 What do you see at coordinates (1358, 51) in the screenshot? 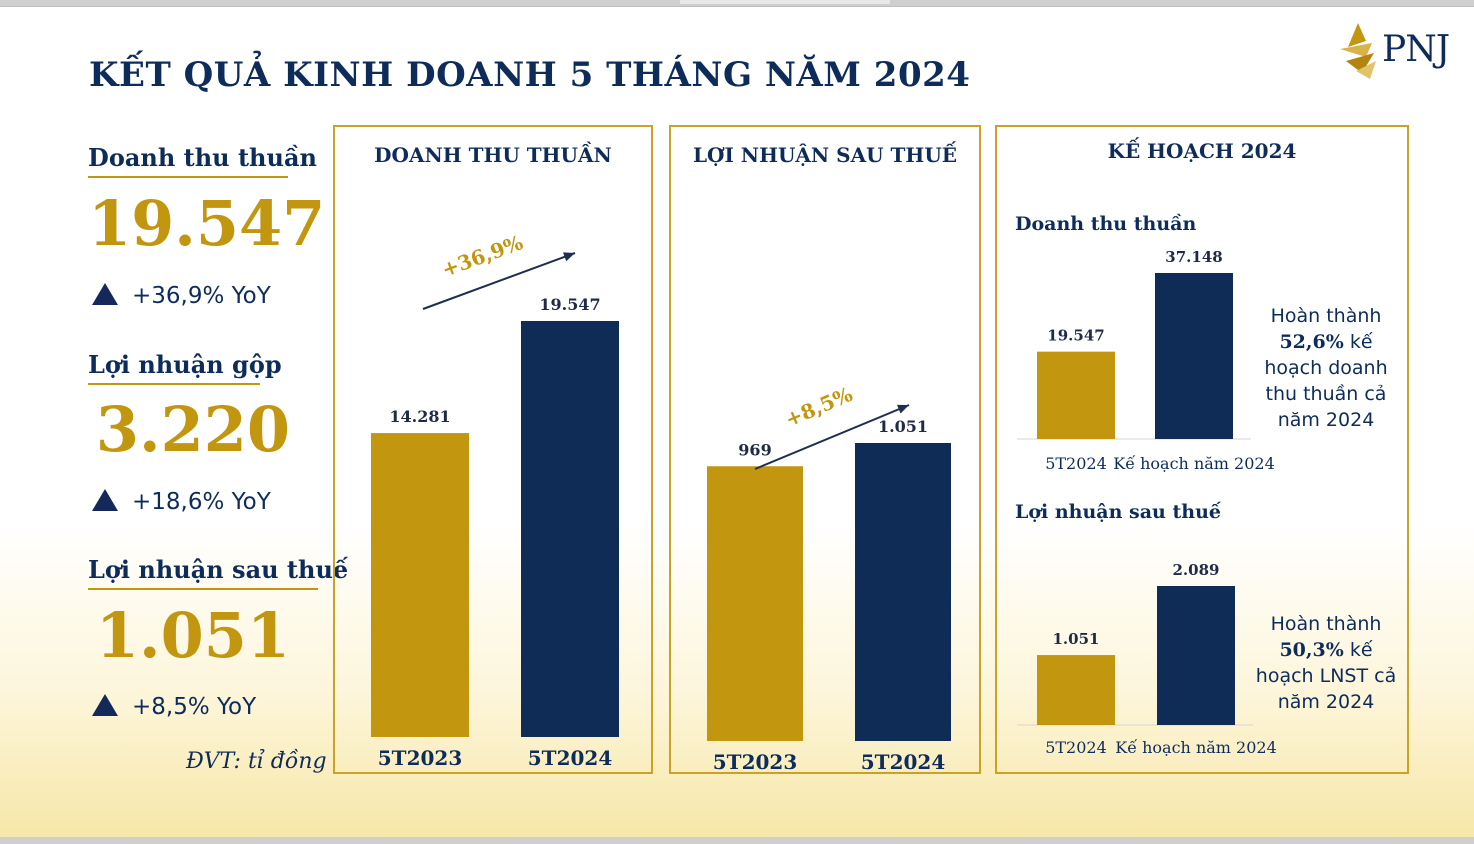
I see `pnj-logo-icon` at bounding box center [1358, 51].